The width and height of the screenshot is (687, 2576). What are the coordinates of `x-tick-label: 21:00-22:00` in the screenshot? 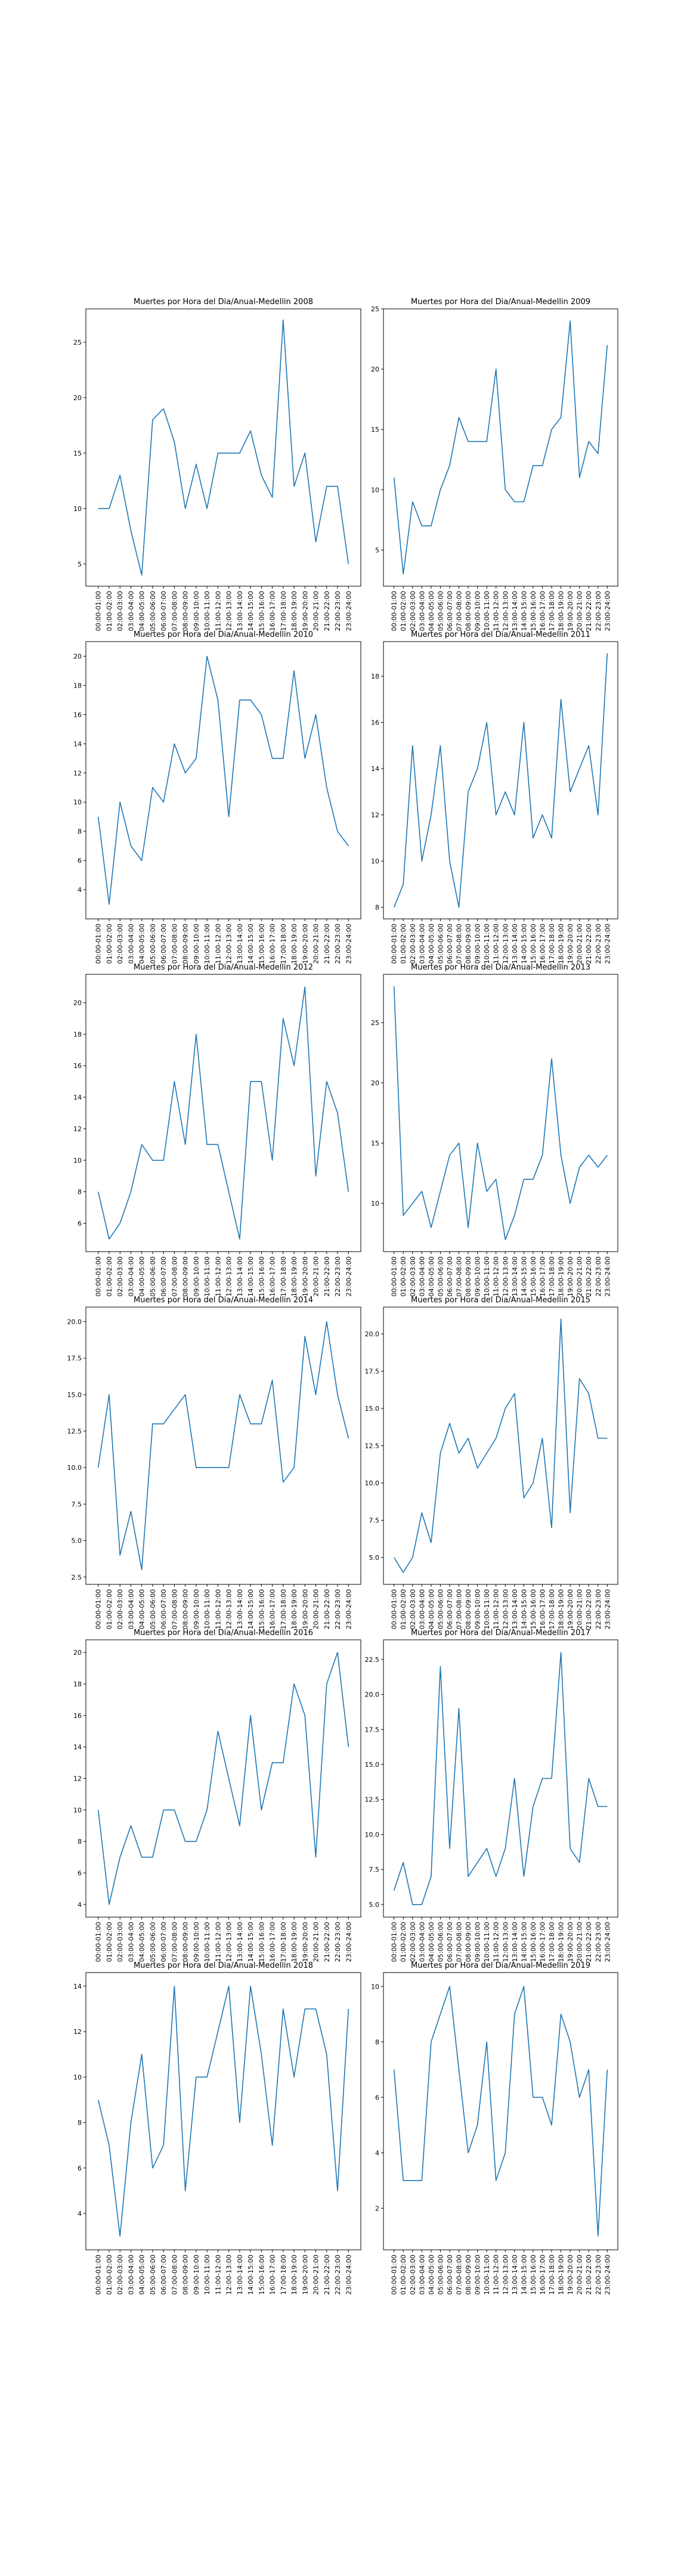 It's located at (589, 611).